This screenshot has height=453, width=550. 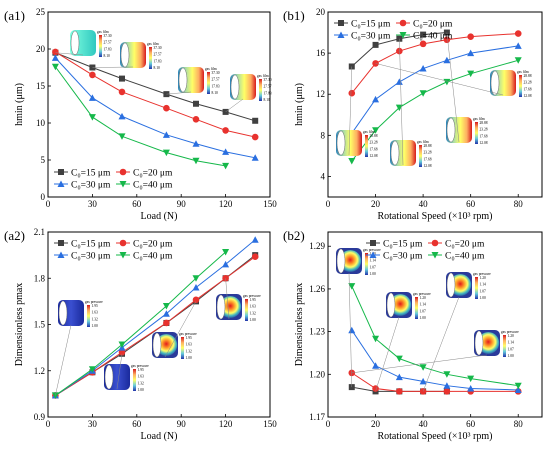 What do you see at coordinates (403, 257) in the screenshot?
I see `legend-label: C₀=30 μm` at bounding box center [403, 257].